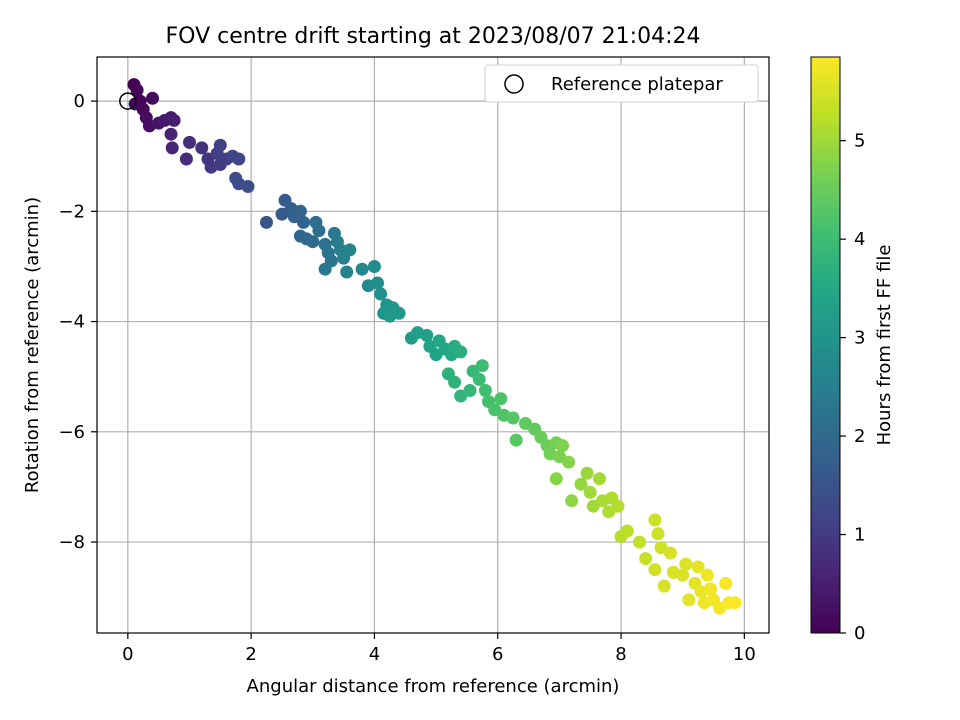 Image resolution: width=960 pixels, height=720 pixels. Describe the element at coordinates (79, 101) in the screenshot. I see `y-tick-label: 0` at that location.